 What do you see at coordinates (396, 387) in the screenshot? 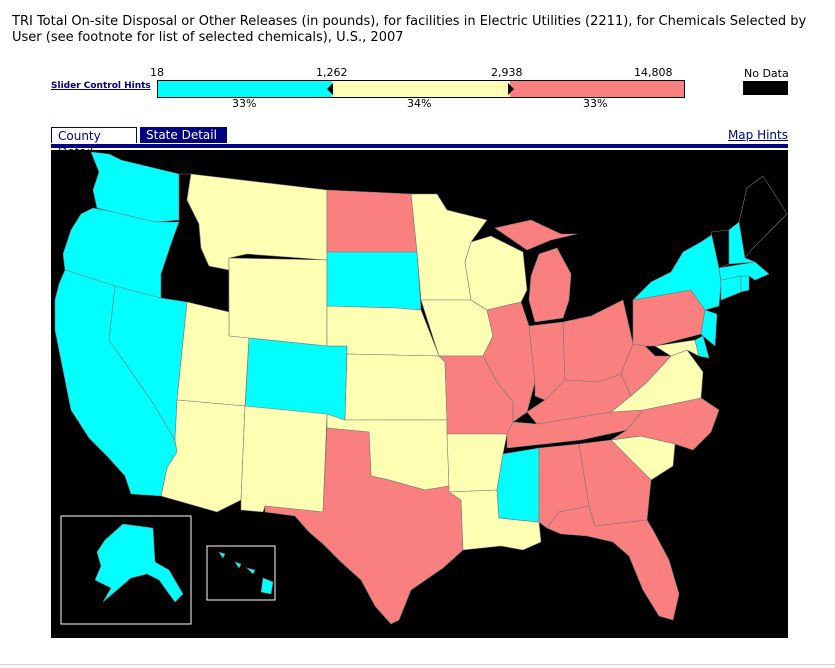
I see `state-ks` at bounding box center [396, 387].